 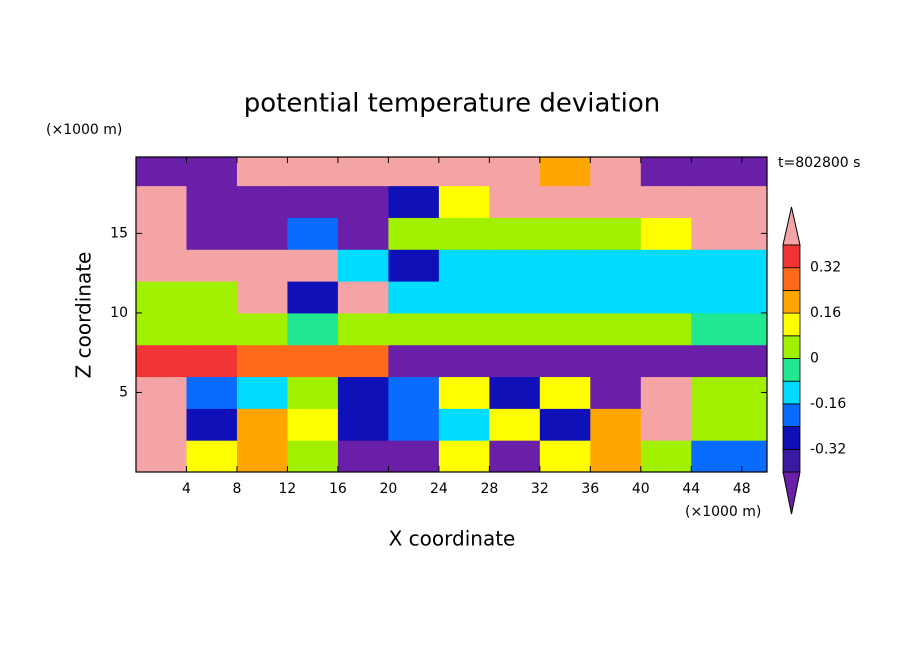 I want to click on x-tick-label: 36, so click(x=590, y=489).